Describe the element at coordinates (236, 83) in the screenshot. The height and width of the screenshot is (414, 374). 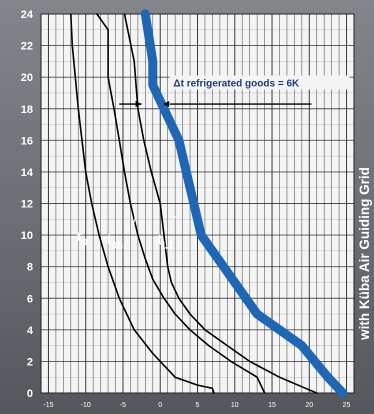
I see `annotation-text: Δt refrigerated goods = 6K` at that location.